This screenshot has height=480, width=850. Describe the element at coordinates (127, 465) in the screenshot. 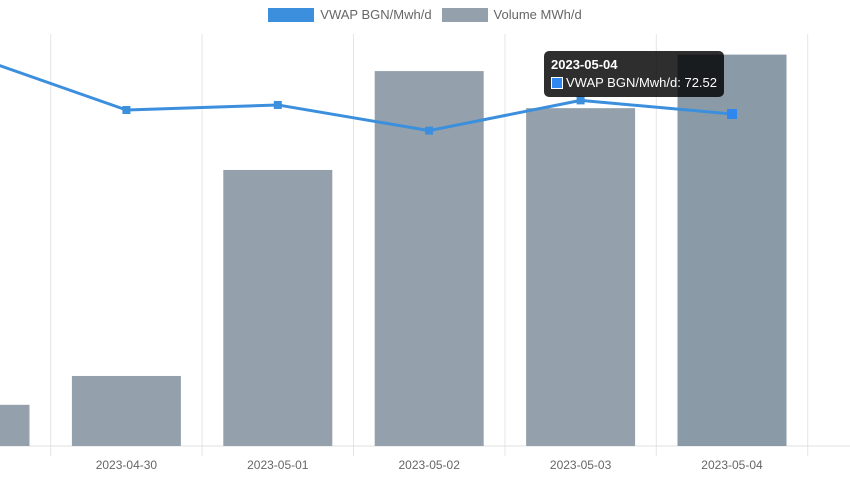

I see `x-tick-label: 2023-04-30` at that location.